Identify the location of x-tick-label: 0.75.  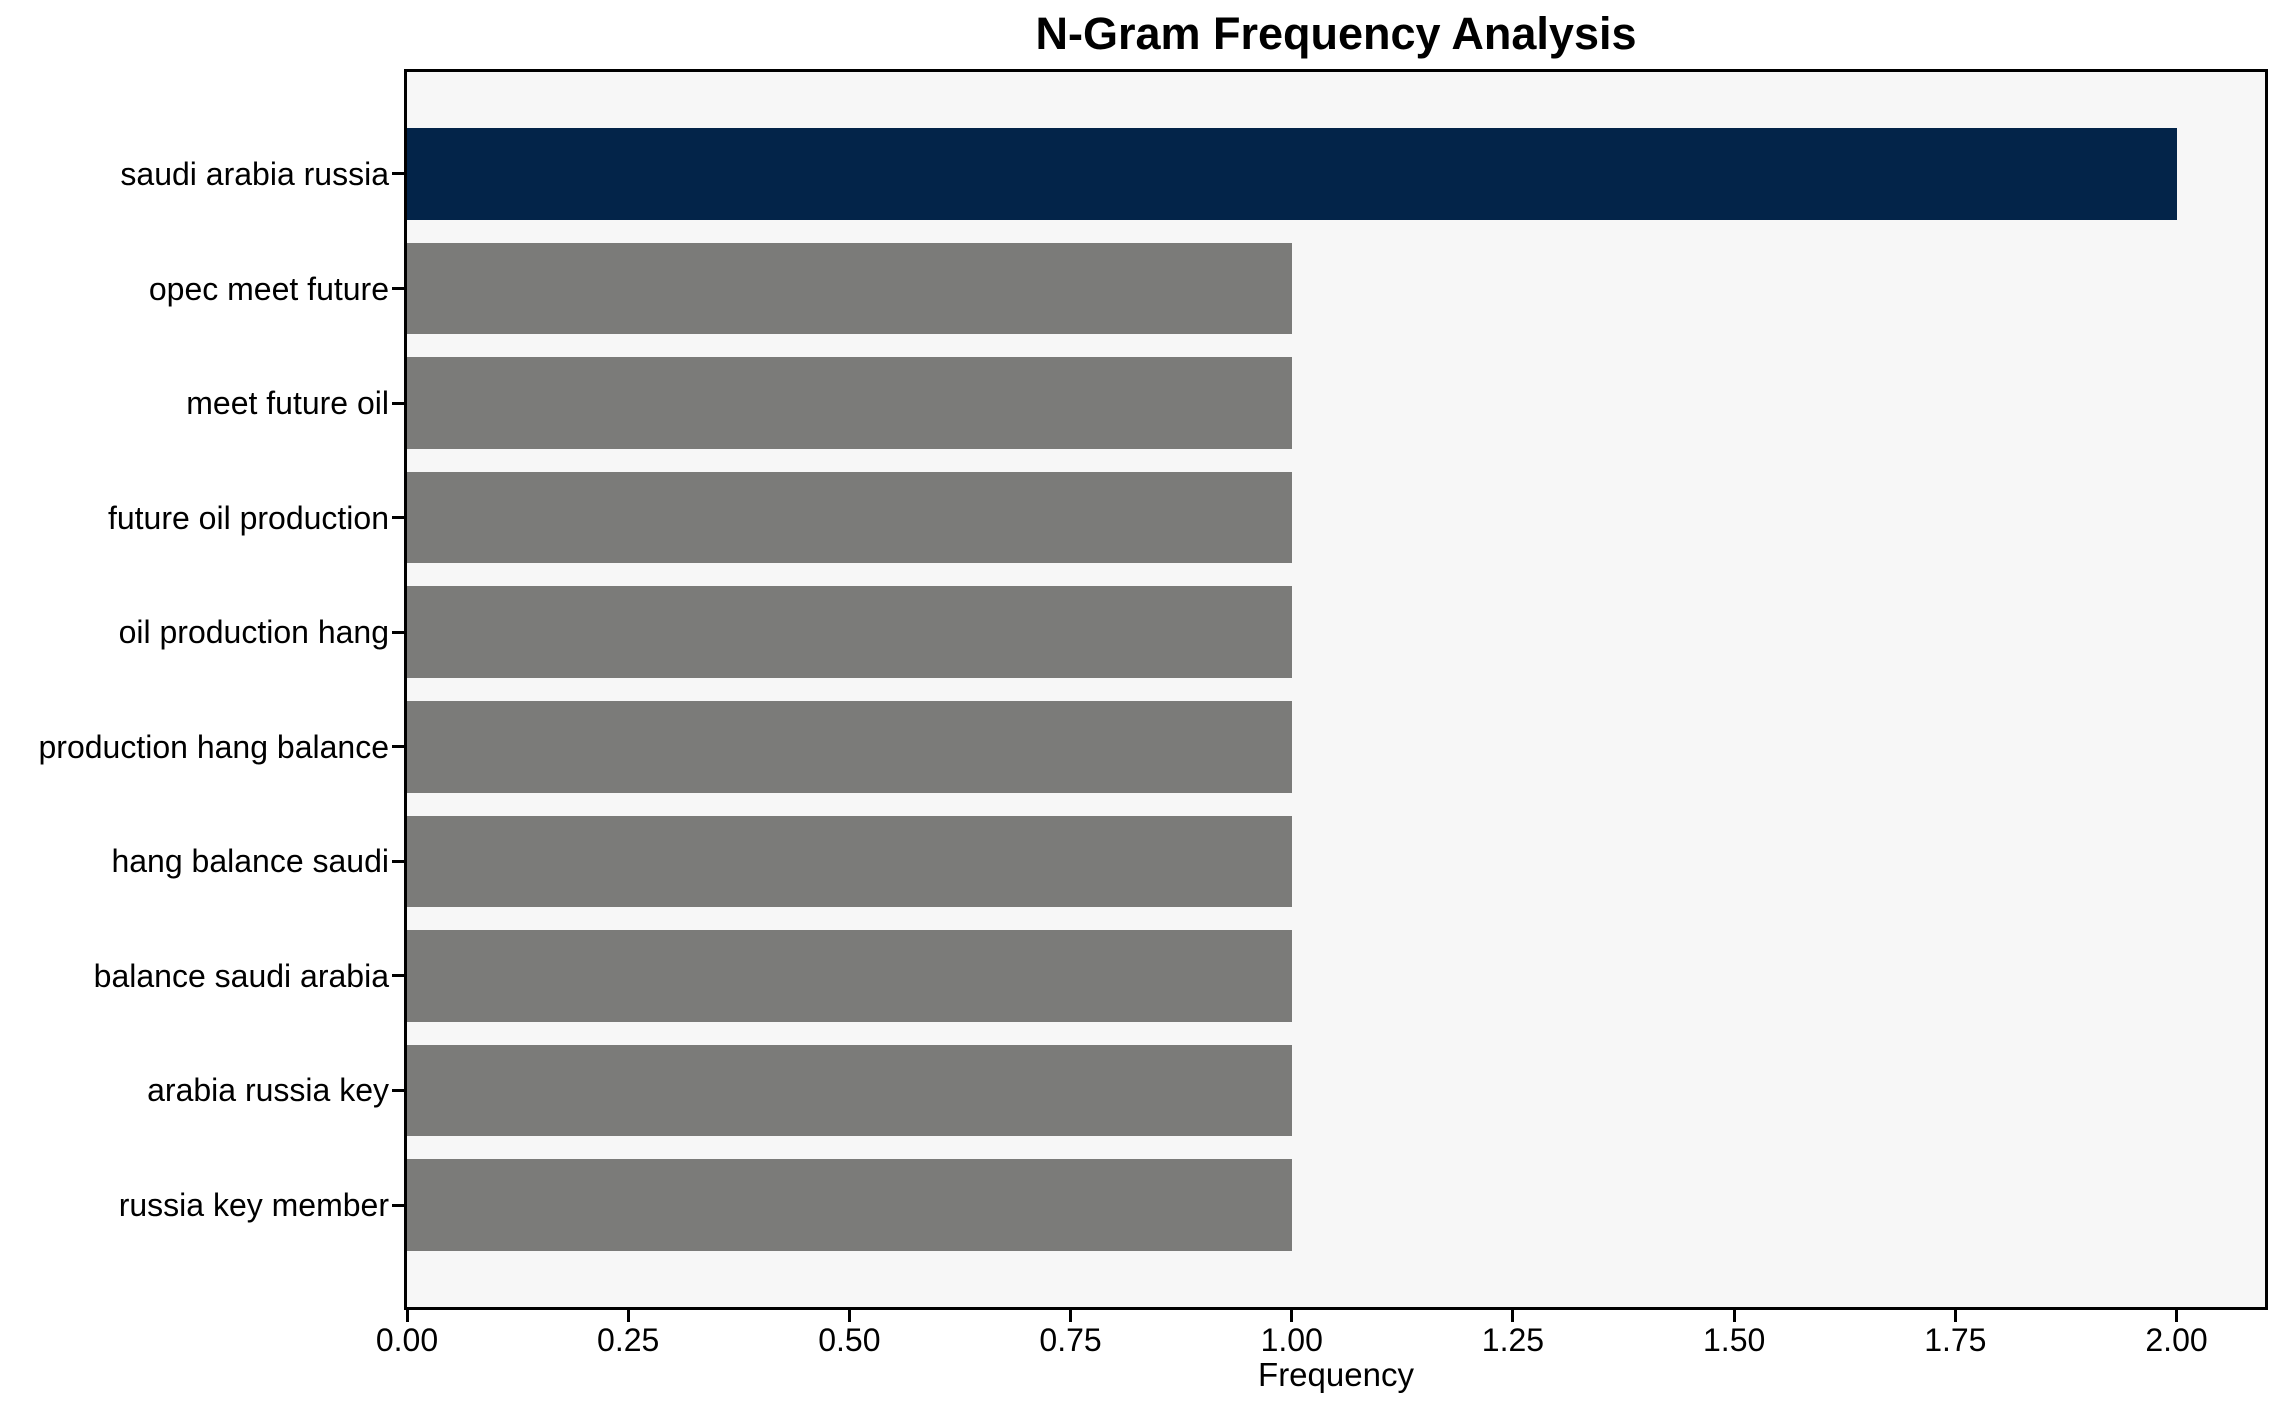
(1070, 1340).